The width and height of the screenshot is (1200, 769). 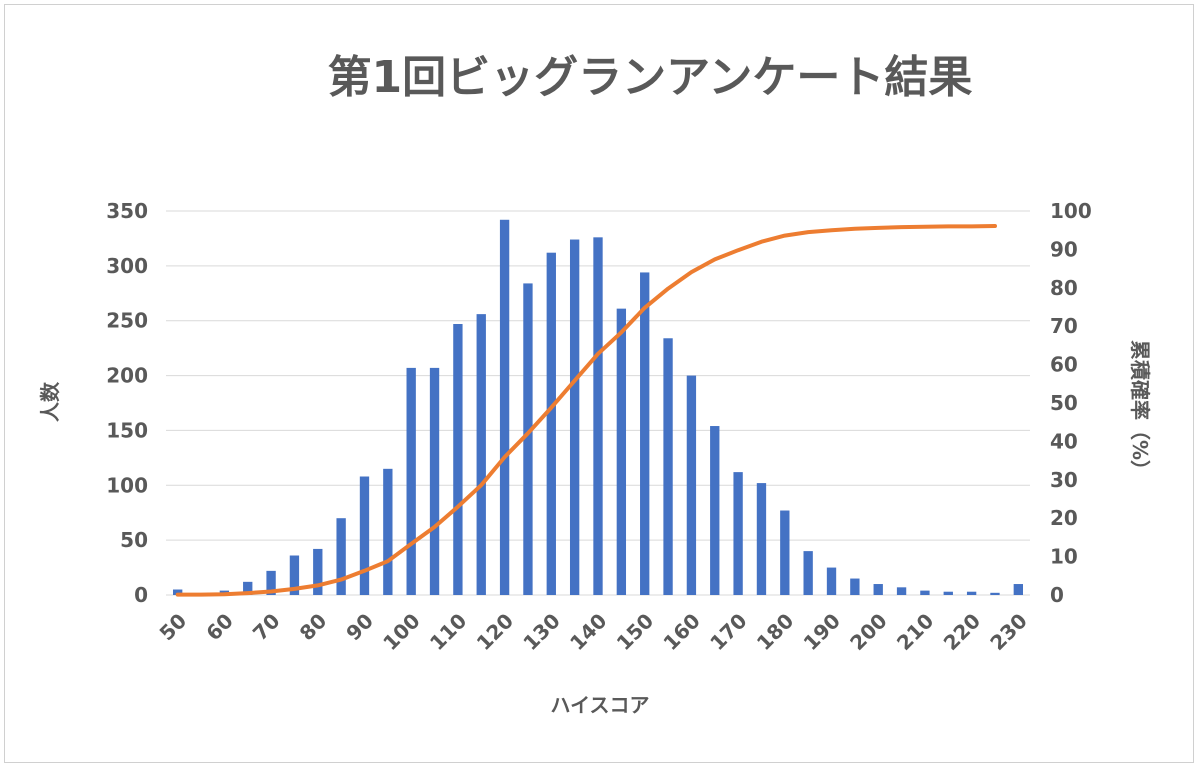 What do you see at coordinates (1064, 557) in the screenshot?
I see `y2-tick-label: 10` at bounding box center [1064, 557].